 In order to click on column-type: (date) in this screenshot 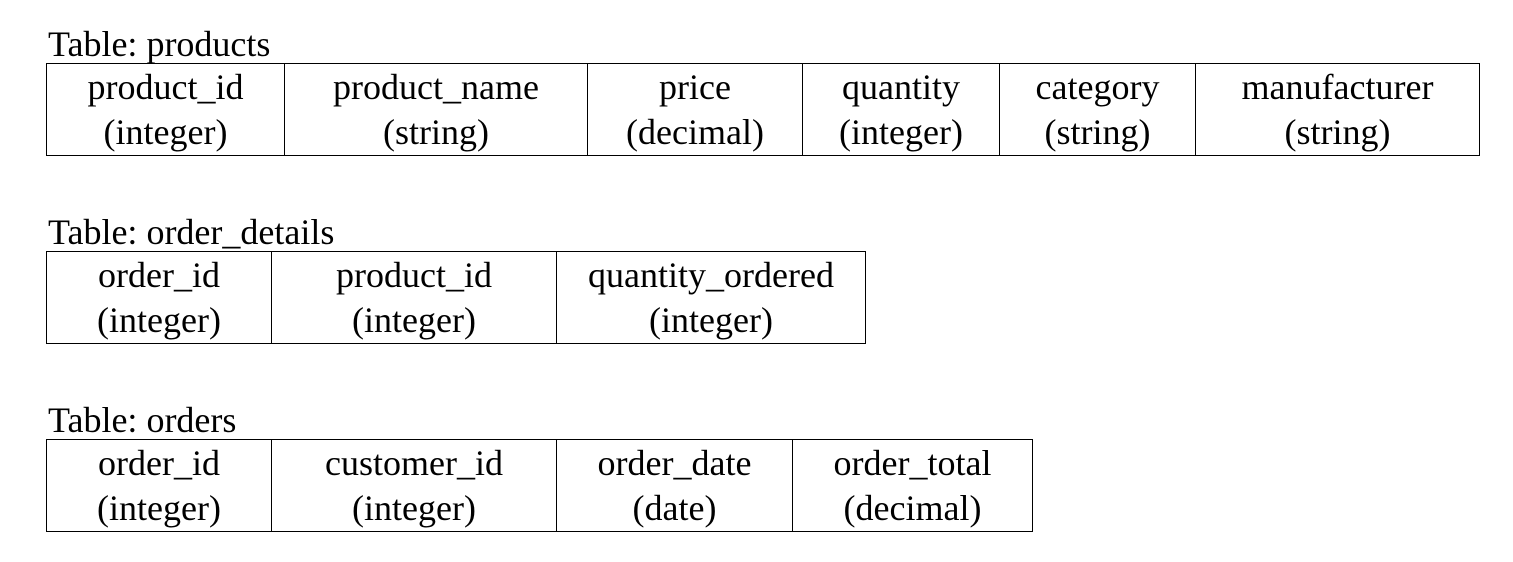, I will do `click(674, 507)`.